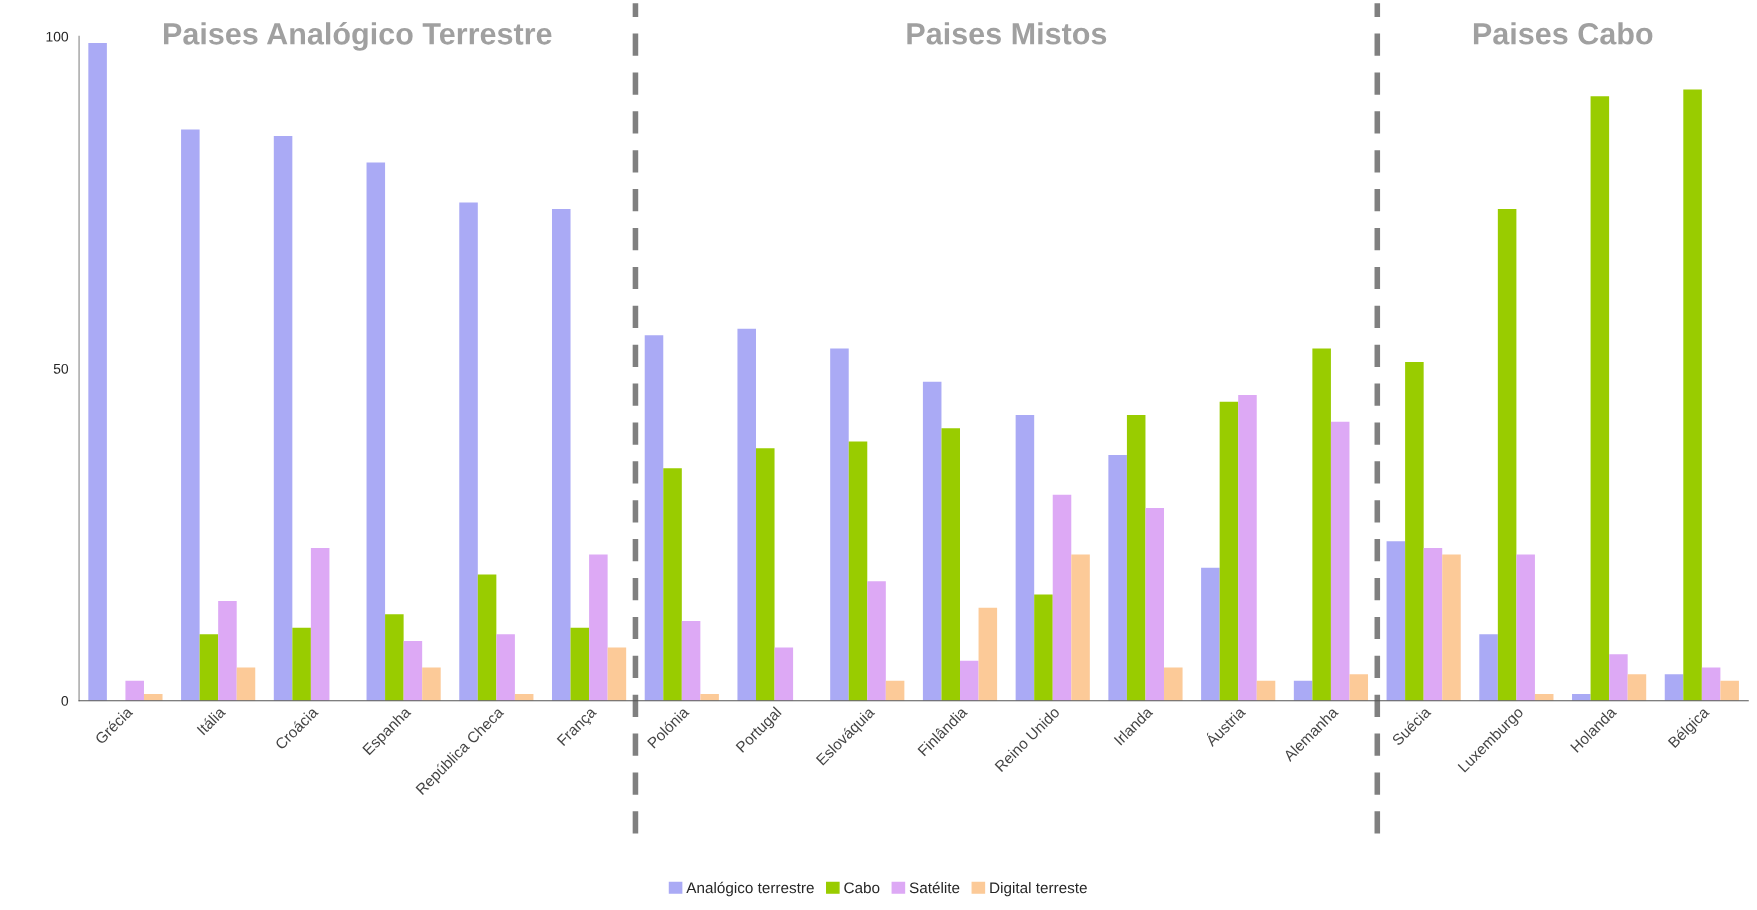 The width and height of the screenshot is (1757, 910). I want to click on annotation: Paises Cabo, so click(1563, 33).